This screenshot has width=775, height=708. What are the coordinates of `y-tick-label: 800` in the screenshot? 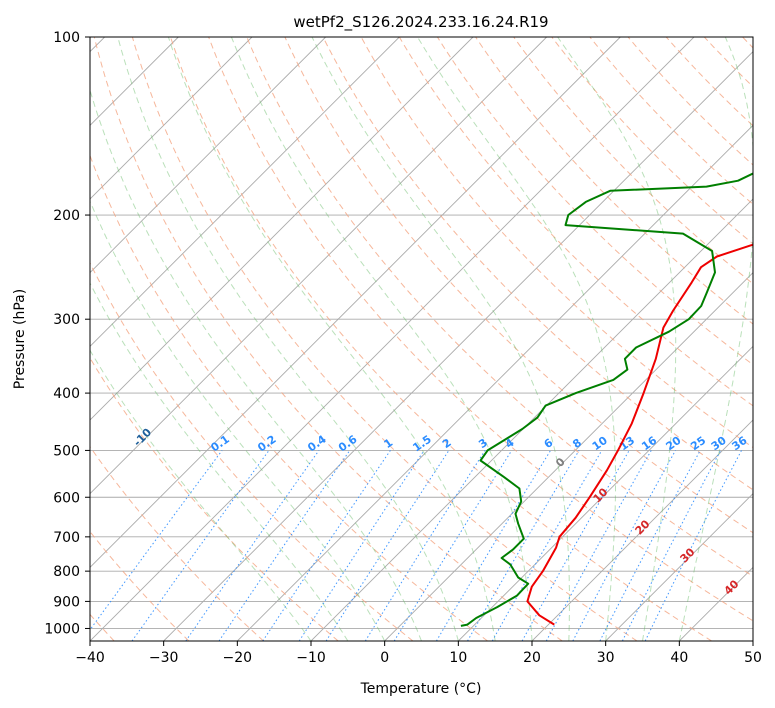 It's located at (66, 572).